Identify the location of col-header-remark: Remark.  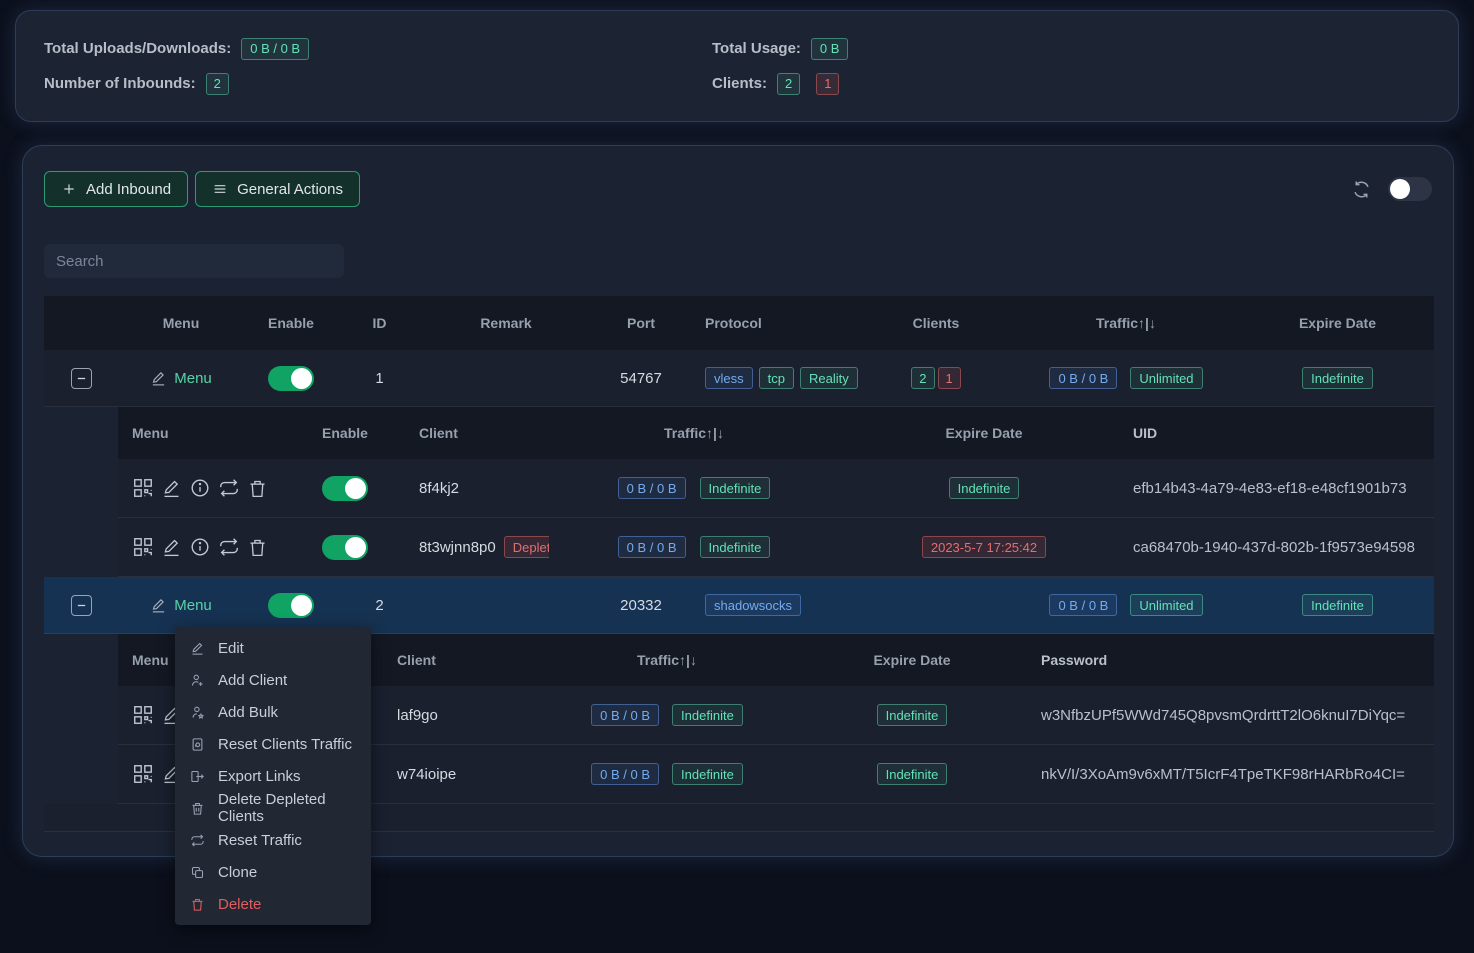
(506, 323).